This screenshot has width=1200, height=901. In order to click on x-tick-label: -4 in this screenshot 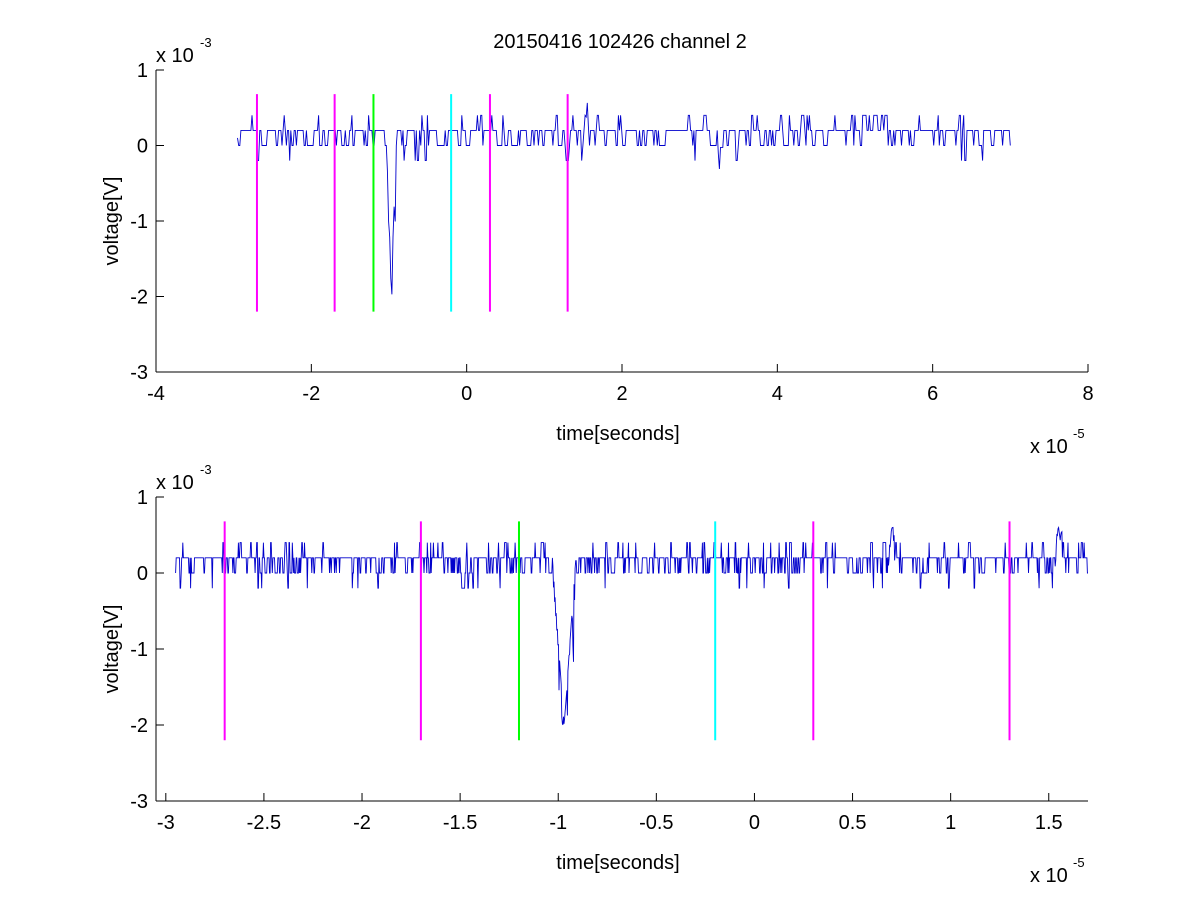, I will do `click(156, 394)`.